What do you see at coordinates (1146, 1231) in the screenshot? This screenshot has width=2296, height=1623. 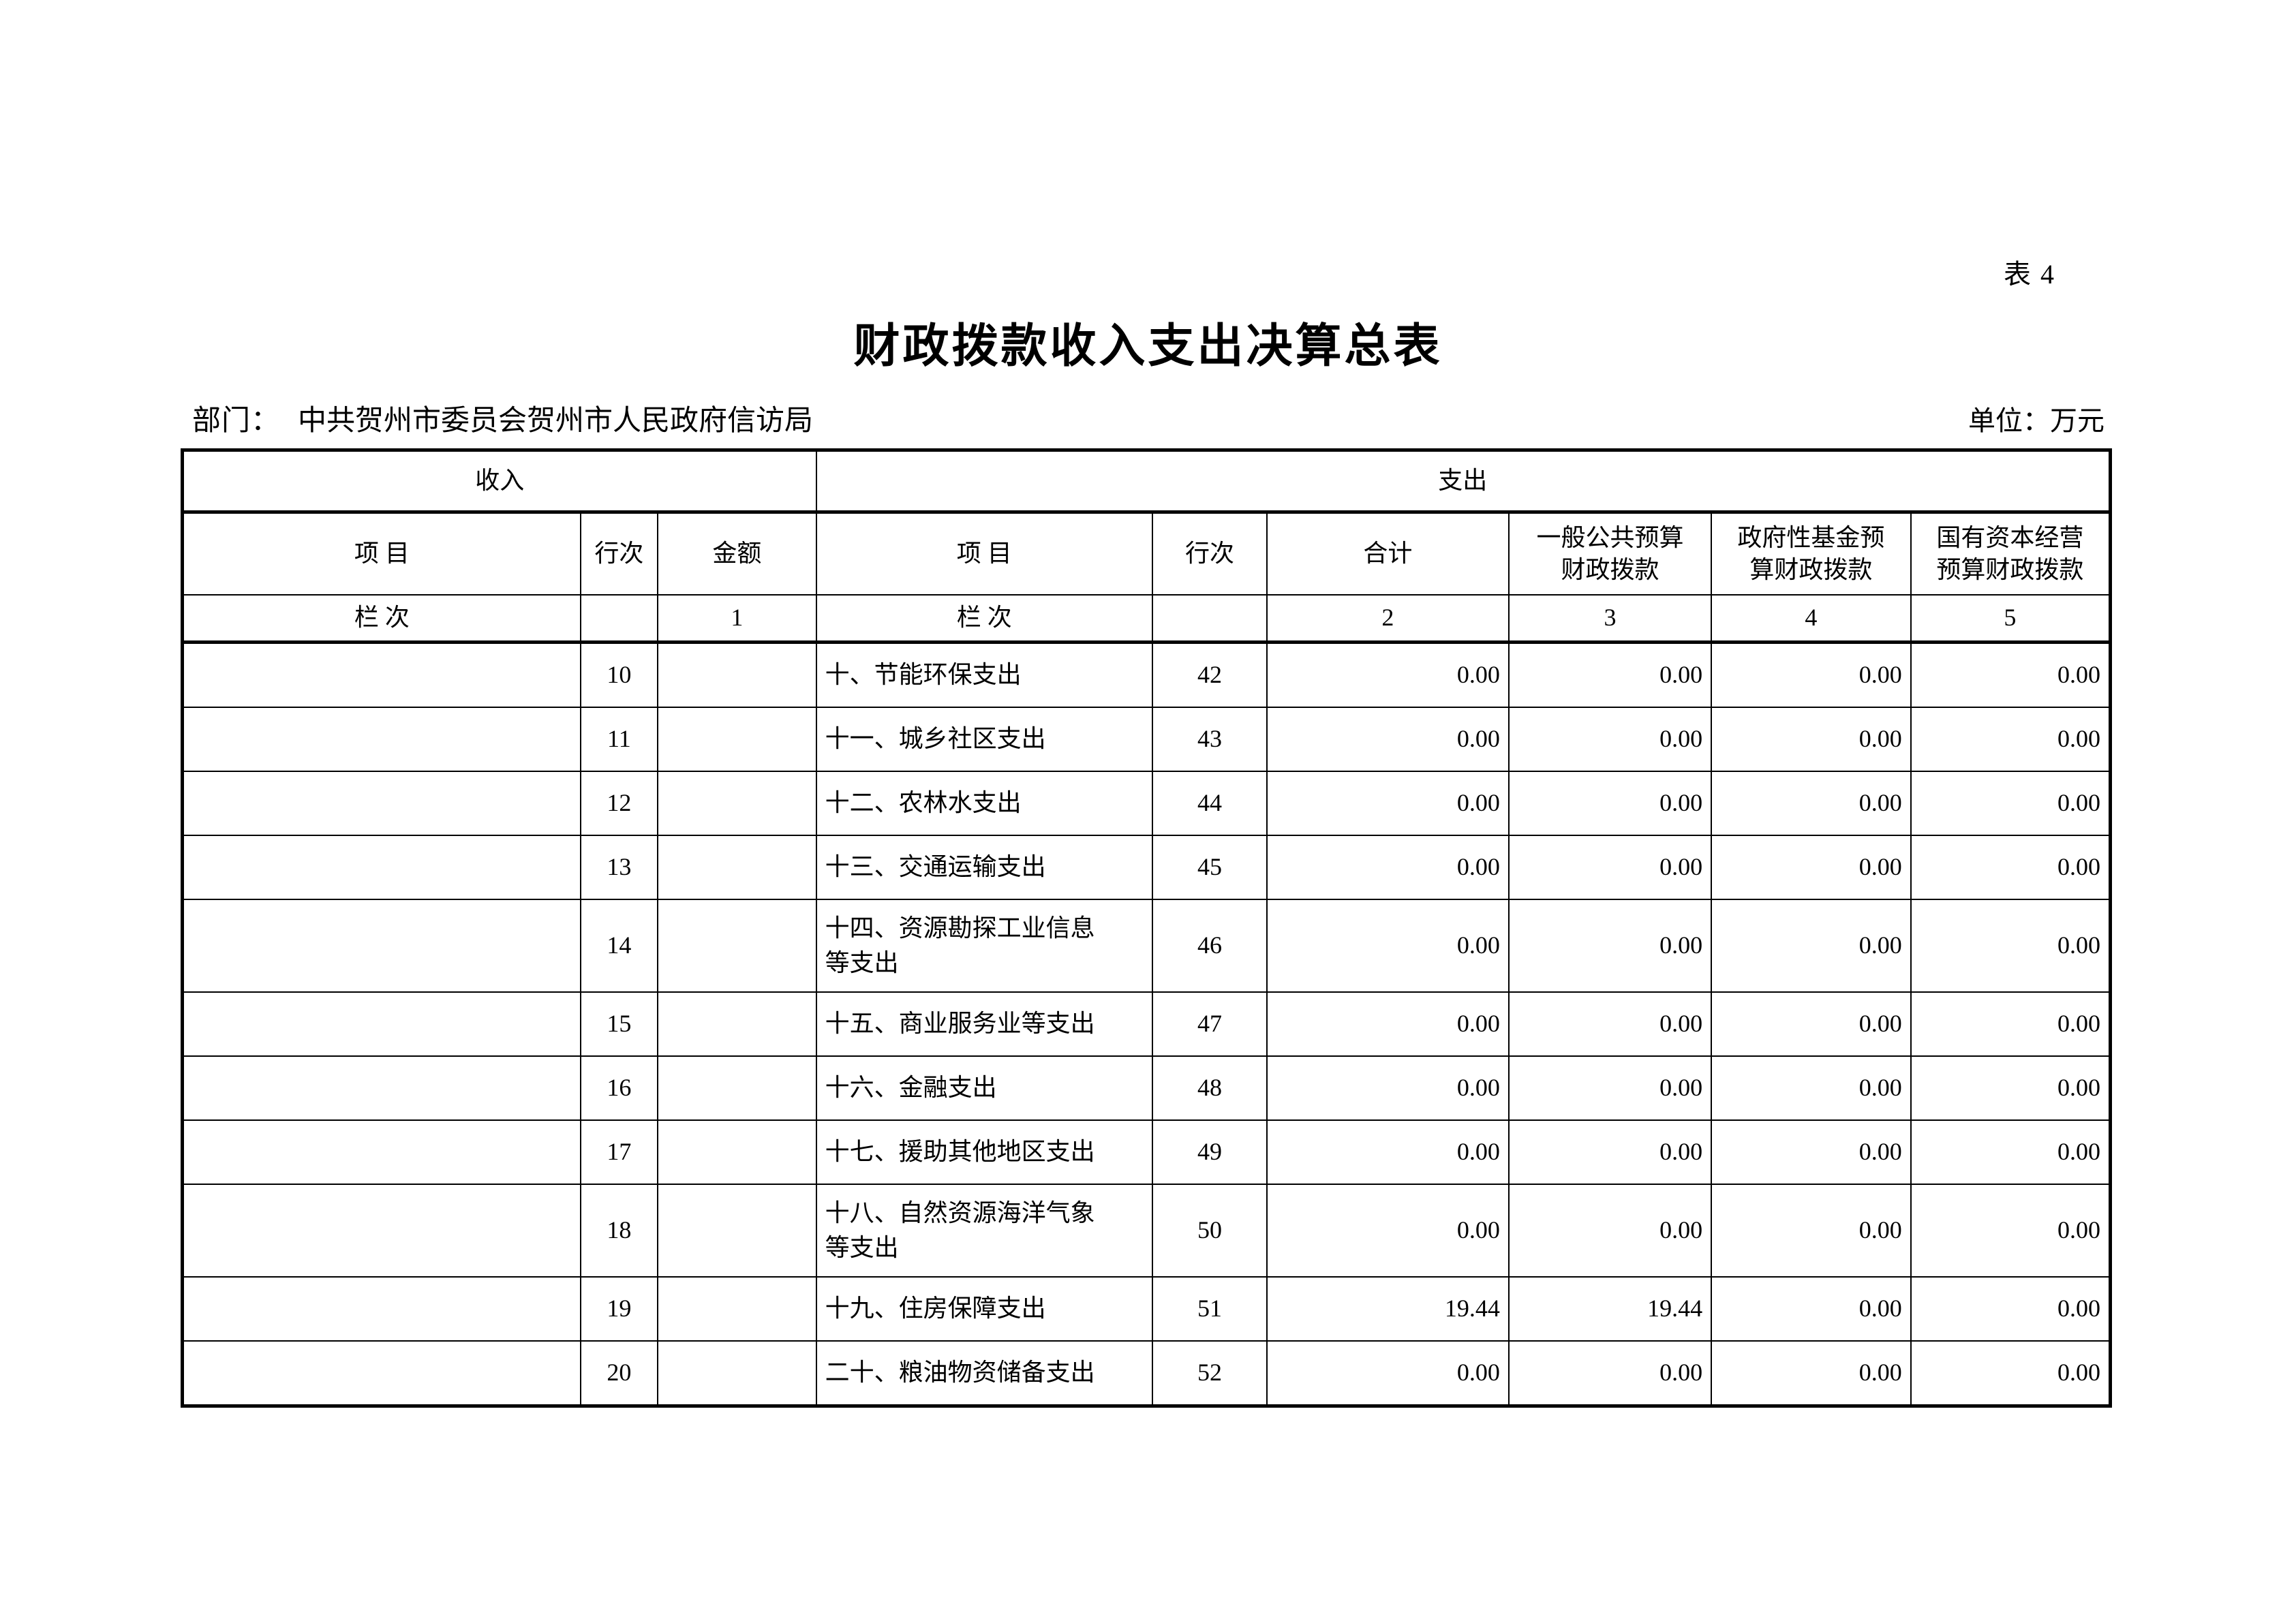 I see `table-row: 18 十八、自然资源海洋气象 等支出 50 0.00 0.00 0.00 0.00` at bounding box center [1146, 1231].